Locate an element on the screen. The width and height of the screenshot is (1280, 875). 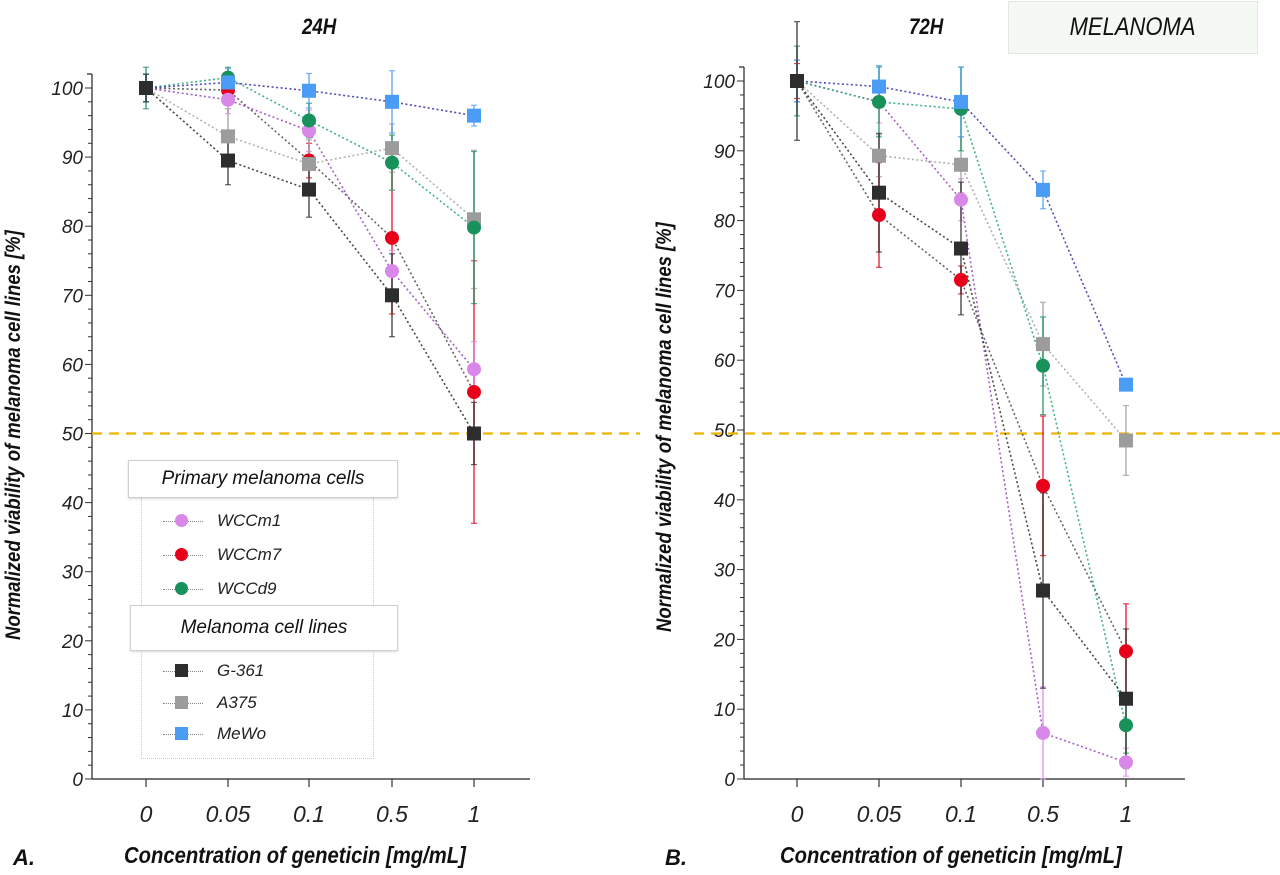
y-tick-label: 90 is located at coordinates (725, 152).